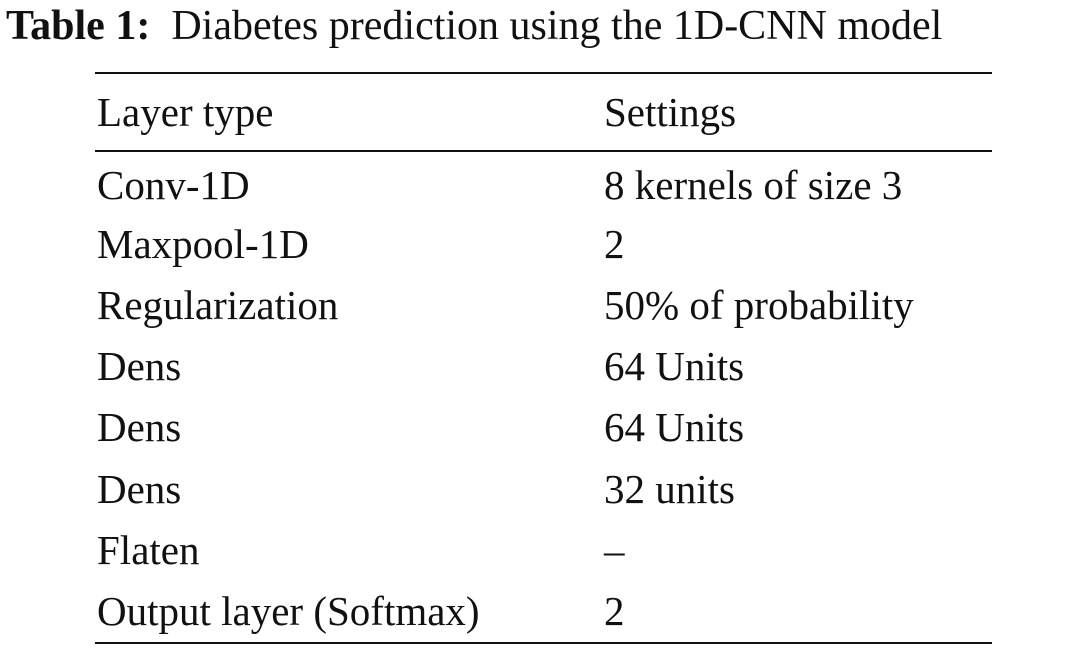  Describe the element at coordinates (218, 304) in the screenshot. I see `layer-type-cell: Regularization` at that location.